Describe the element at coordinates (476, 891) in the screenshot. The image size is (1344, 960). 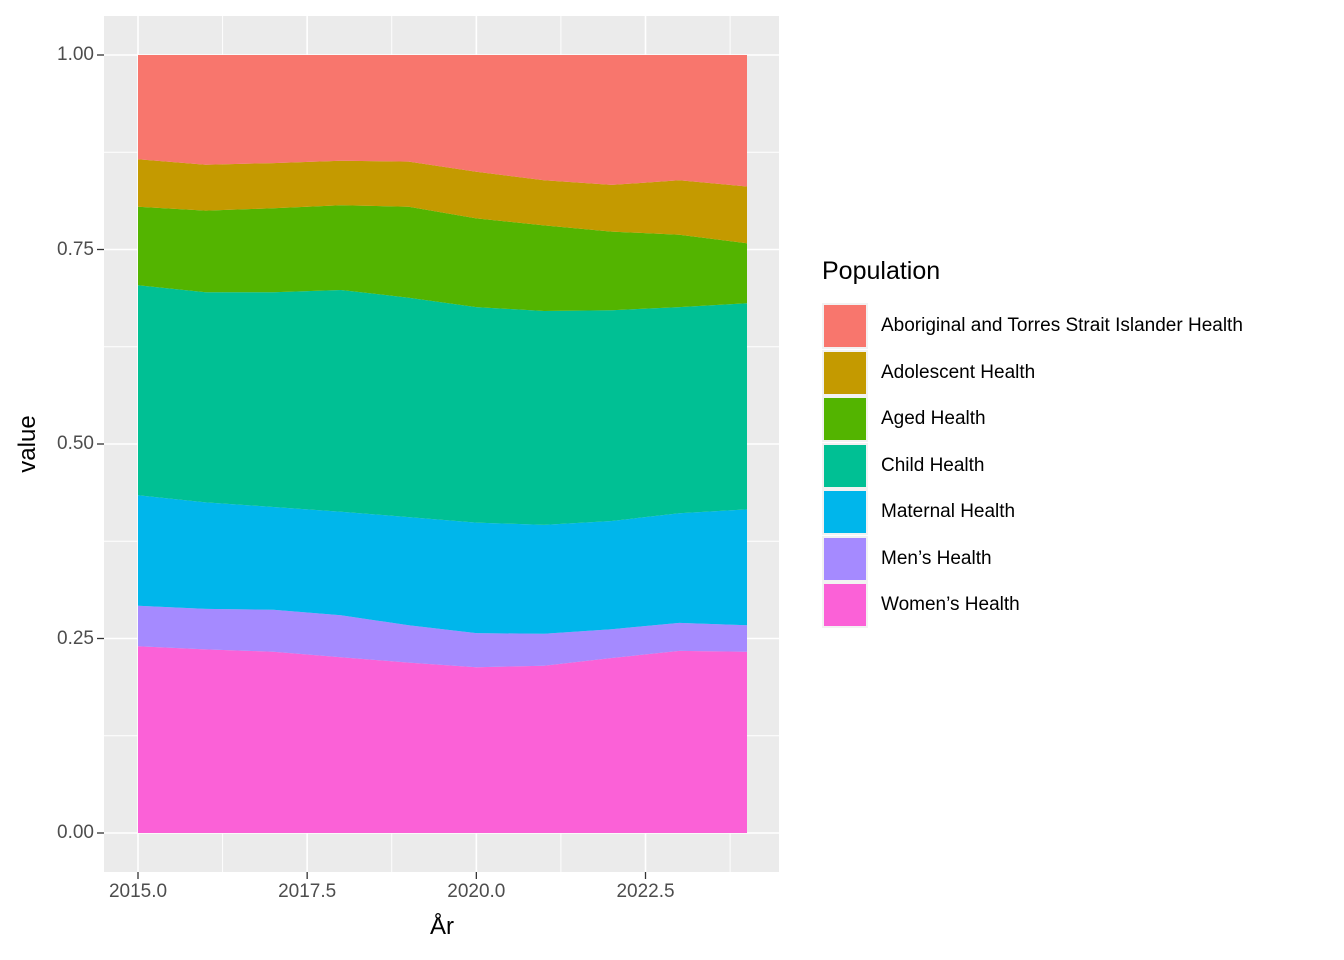
I see `x-tick-label: 2020.0` at that location.